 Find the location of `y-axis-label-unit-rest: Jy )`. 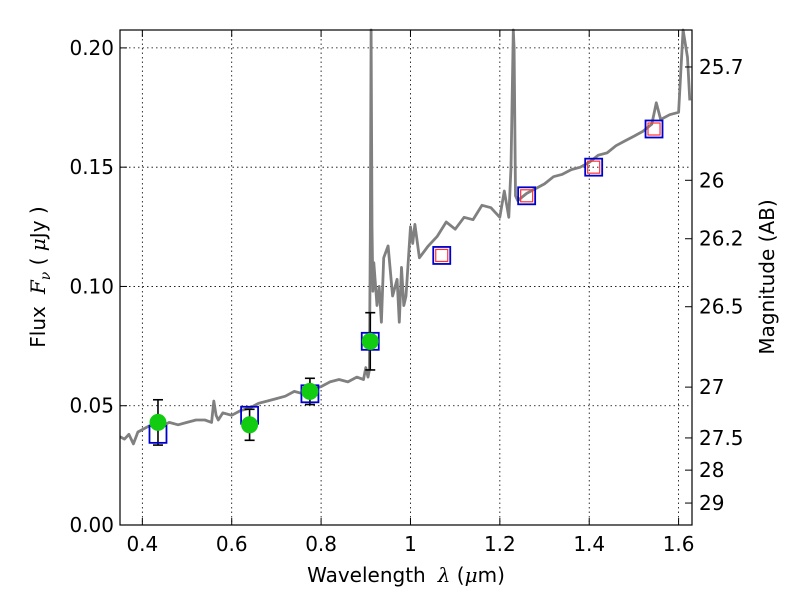

y-axis-label-unit-rest: Jy ) is located at coordinates (38, 223).